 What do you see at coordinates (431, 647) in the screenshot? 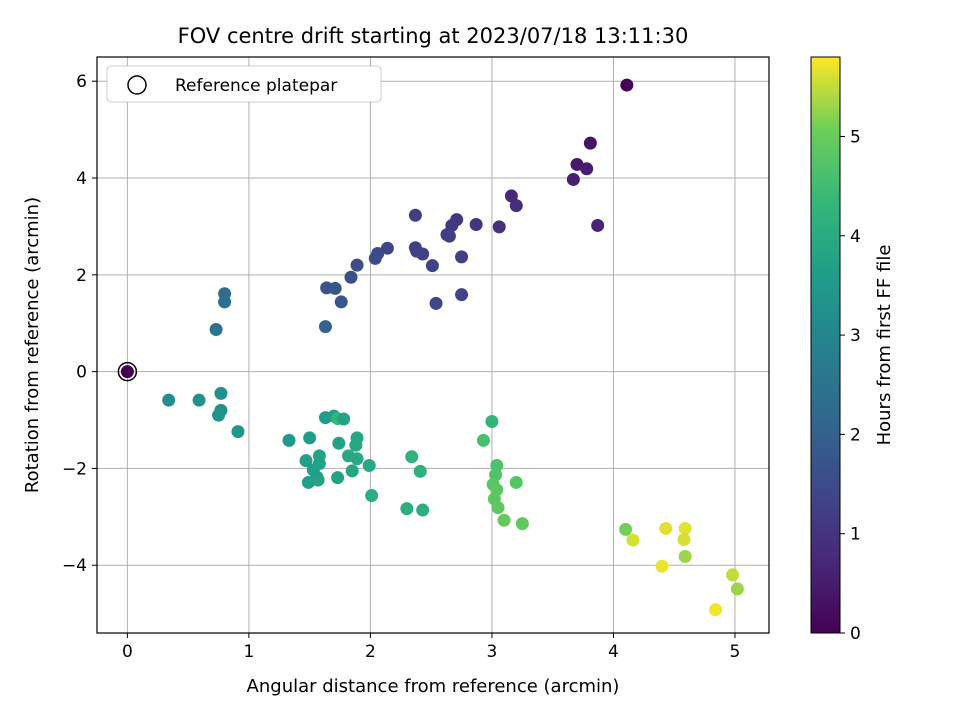
I see `x-axis-ticks: 0 1 2 3 4 5` at bounding box center [431, 647].